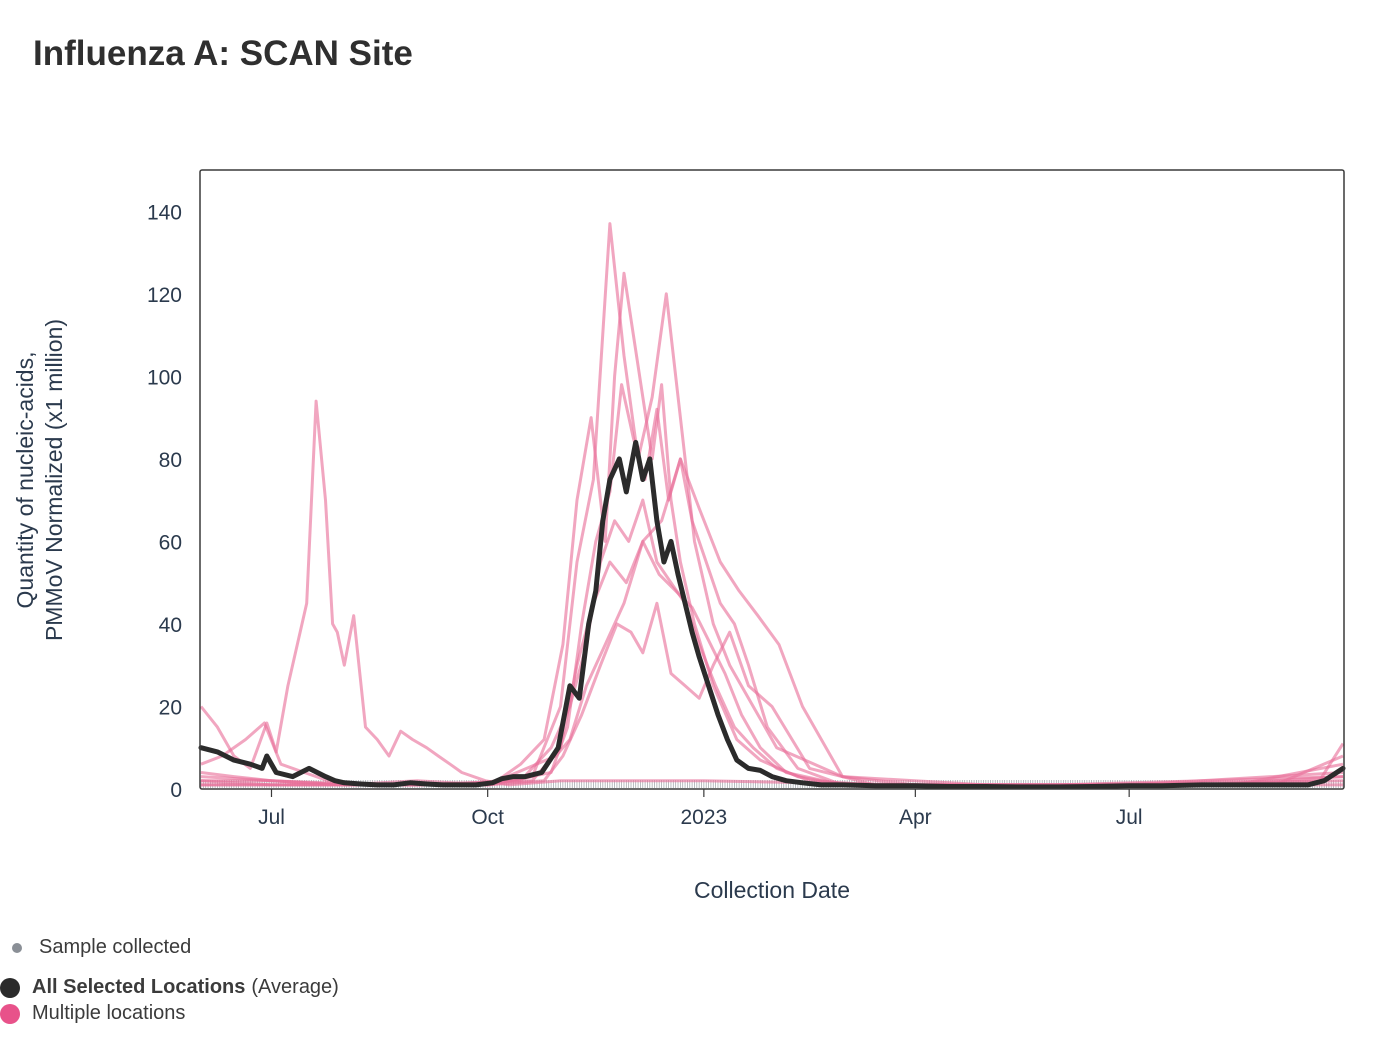 This screenshot has height=1040, width=1384. I want to click on legend-label-average-suffix: (Average), so click(295, 987).